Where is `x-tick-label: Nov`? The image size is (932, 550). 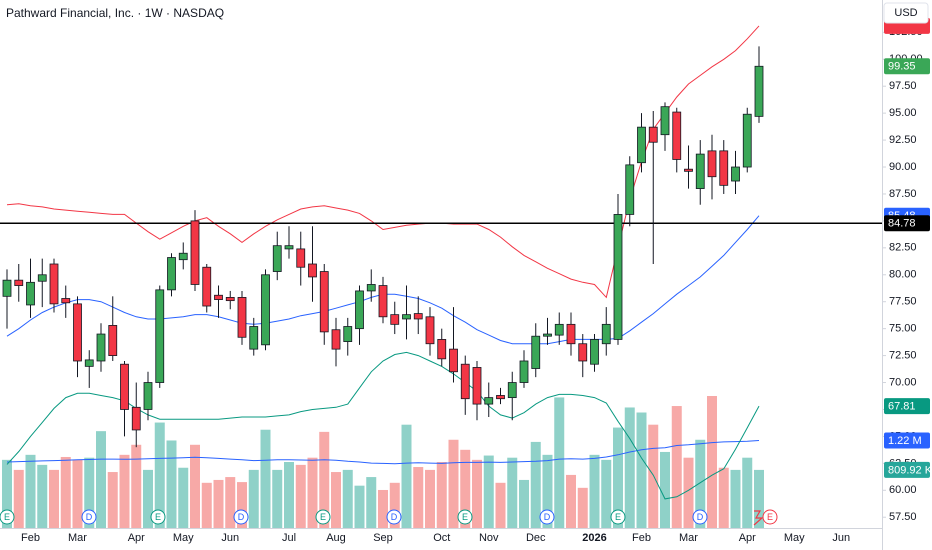
x-tick-label: Nov is located at coordinates (489, 538).